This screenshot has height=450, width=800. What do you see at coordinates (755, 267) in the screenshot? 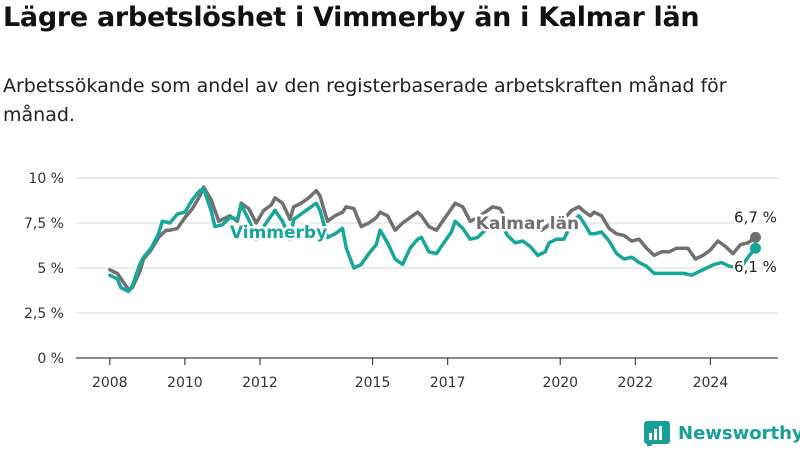
I see `end-value-vimmerby: 6,1 %` at bounding box center [755, 267].